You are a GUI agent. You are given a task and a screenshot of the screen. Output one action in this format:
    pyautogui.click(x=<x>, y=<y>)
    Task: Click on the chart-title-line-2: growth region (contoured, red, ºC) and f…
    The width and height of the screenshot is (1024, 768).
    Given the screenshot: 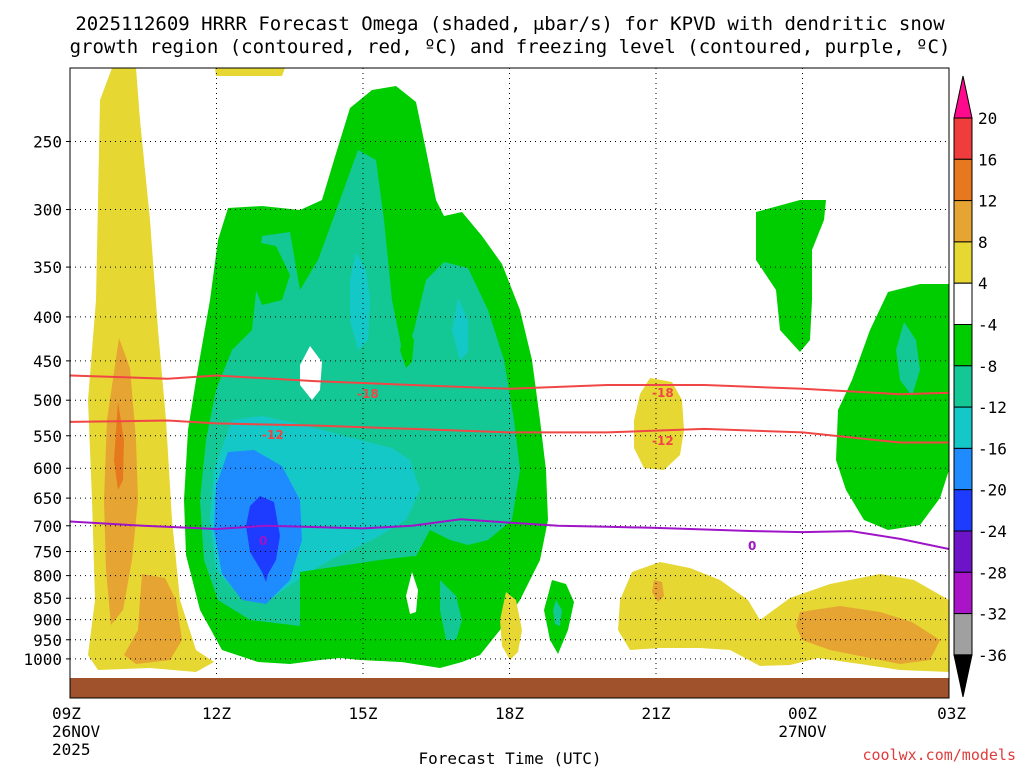 What is the action you would take?
    pyautogui.click(x=510, y=47)
    